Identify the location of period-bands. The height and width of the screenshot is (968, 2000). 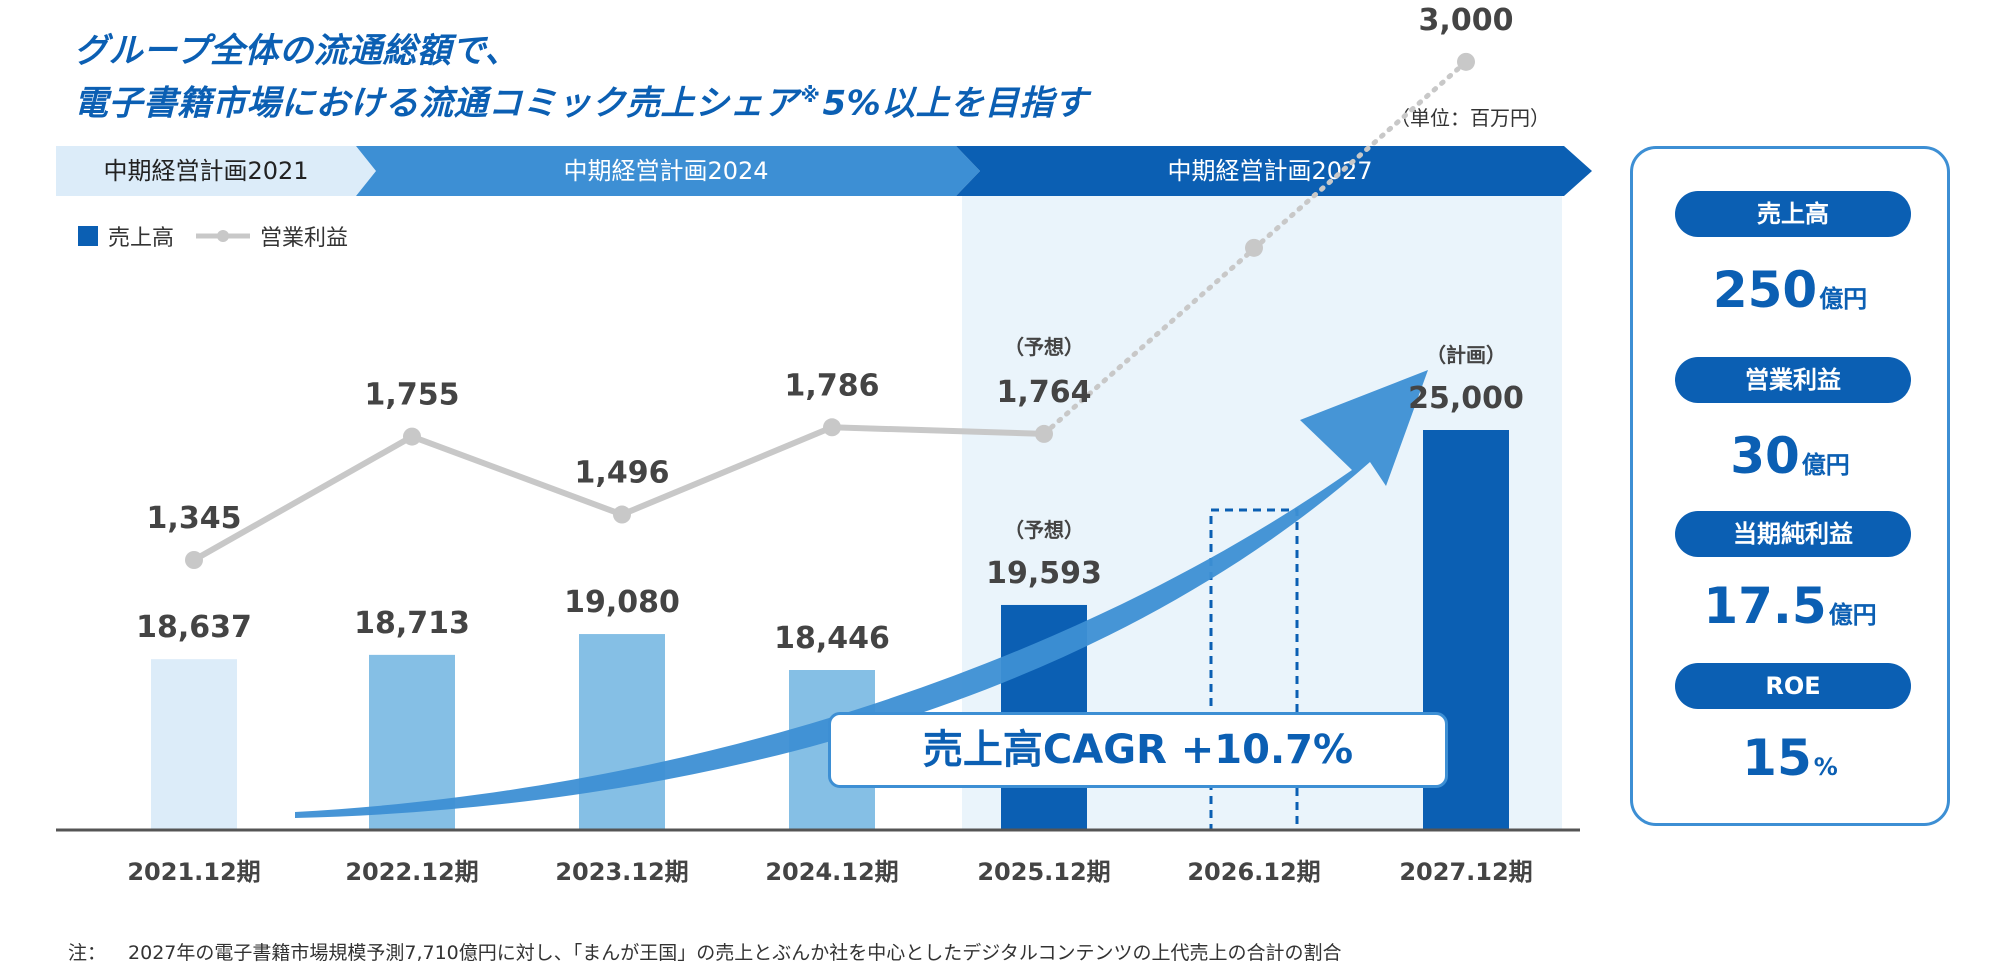
(824, 171).